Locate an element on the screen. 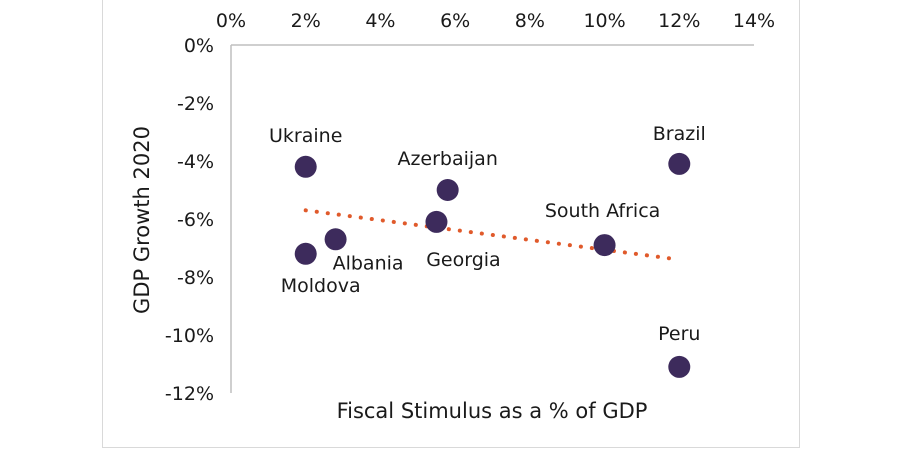  point-azerbaijan is located at coordinates (447, 190).